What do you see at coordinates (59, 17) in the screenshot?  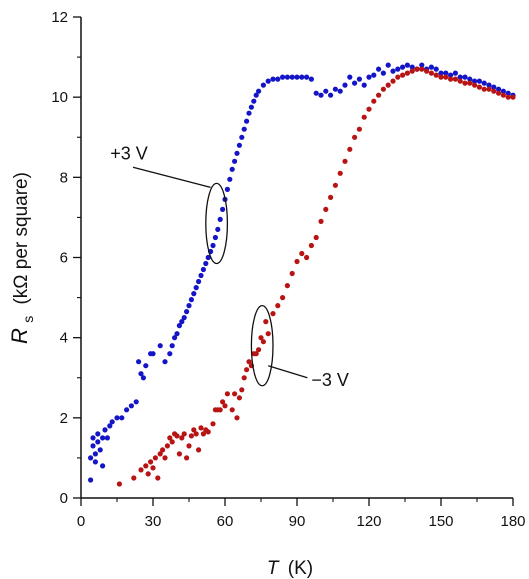 I see `y-tick-label: 12` at bounding box center [59, 17].